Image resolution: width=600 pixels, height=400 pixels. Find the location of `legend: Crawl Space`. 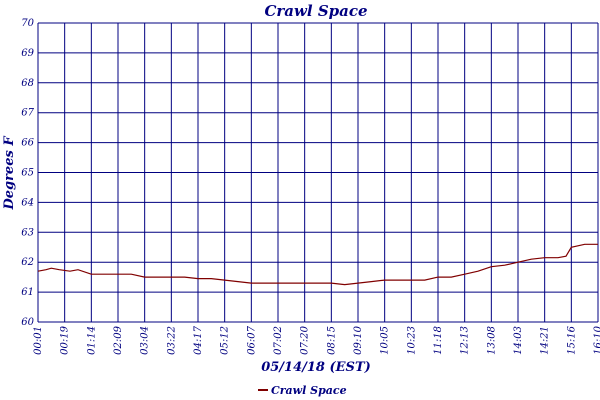

legend: Crawl Space is located at coordinates (302, 390).